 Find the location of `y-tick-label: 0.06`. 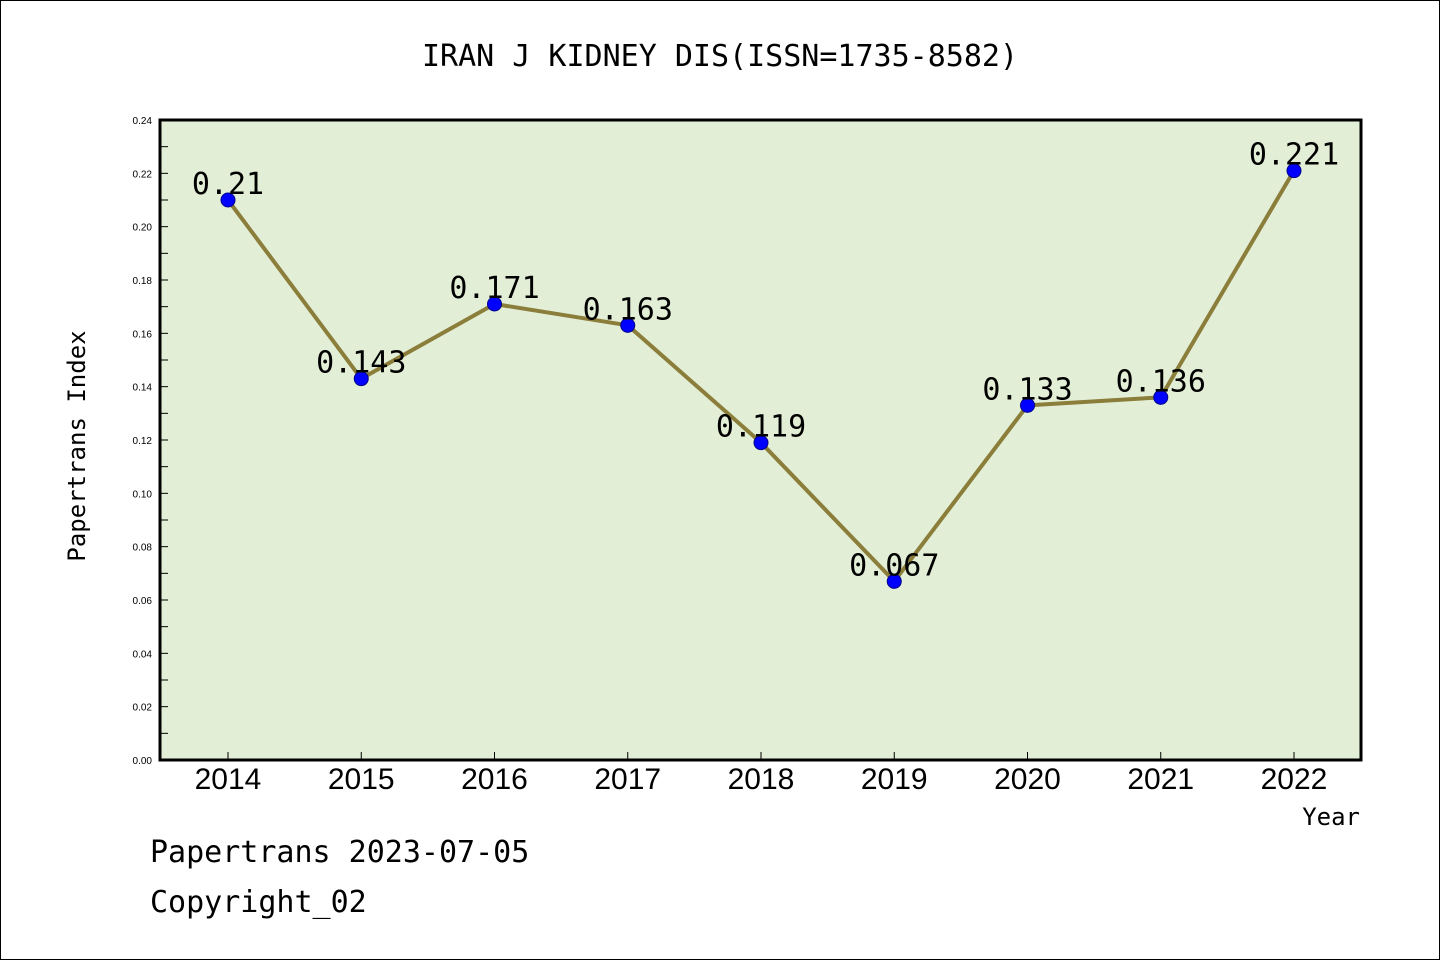

y-tick-label: 0.06 is located at coordinates (143, 601).